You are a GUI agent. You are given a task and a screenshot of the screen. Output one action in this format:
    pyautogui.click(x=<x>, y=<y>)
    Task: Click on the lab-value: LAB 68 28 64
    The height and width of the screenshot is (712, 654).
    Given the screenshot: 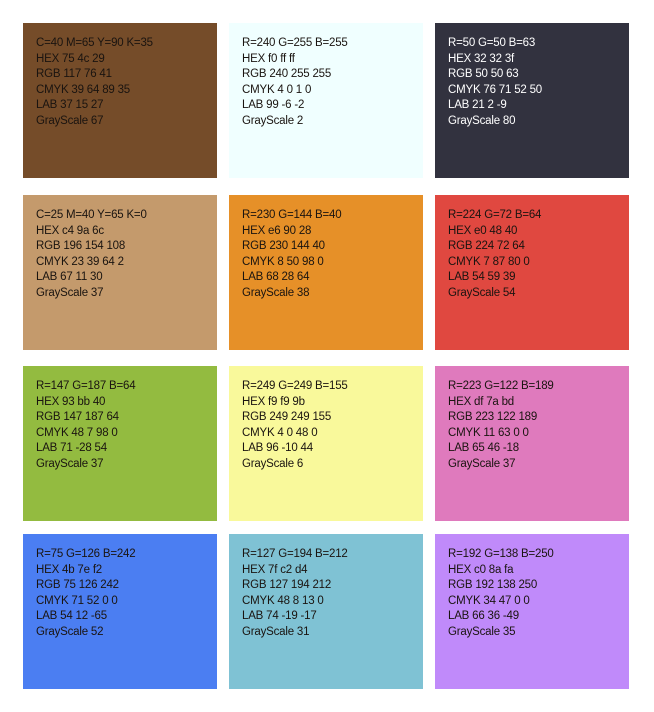 What is the action you would take?
    pyautogui.click(x=276, y=277)
    